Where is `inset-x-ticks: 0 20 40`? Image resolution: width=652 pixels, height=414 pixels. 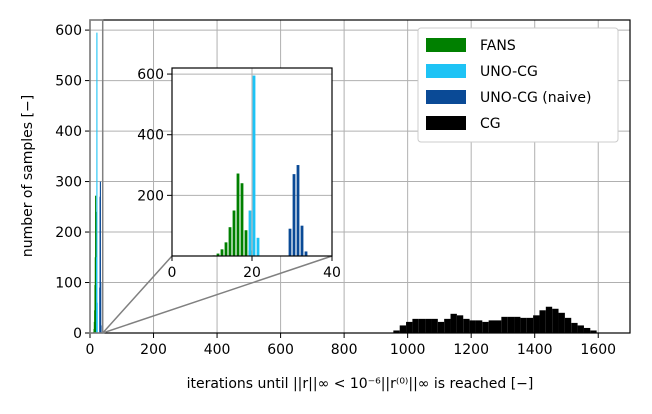
inset-x-ticks: 0 20 40 is located at coordinates (254, 268).